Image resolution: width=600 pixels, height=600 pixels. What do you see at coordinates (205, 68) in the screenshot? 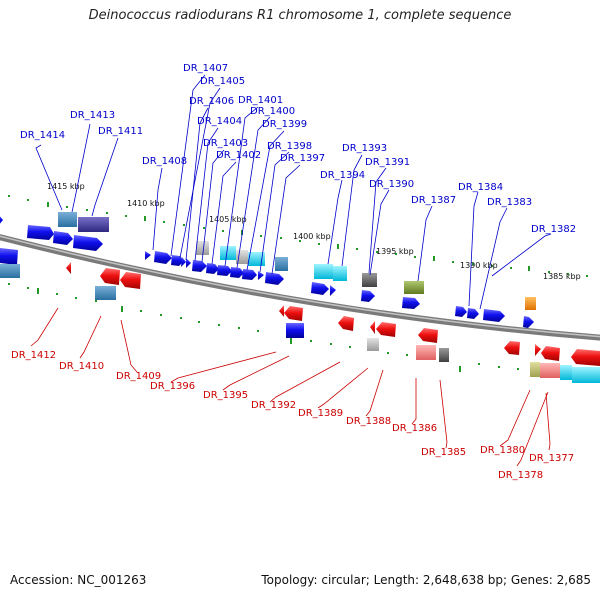
I see `gene-label-dr1407: DR_1407` at bounding box center [205, 68].